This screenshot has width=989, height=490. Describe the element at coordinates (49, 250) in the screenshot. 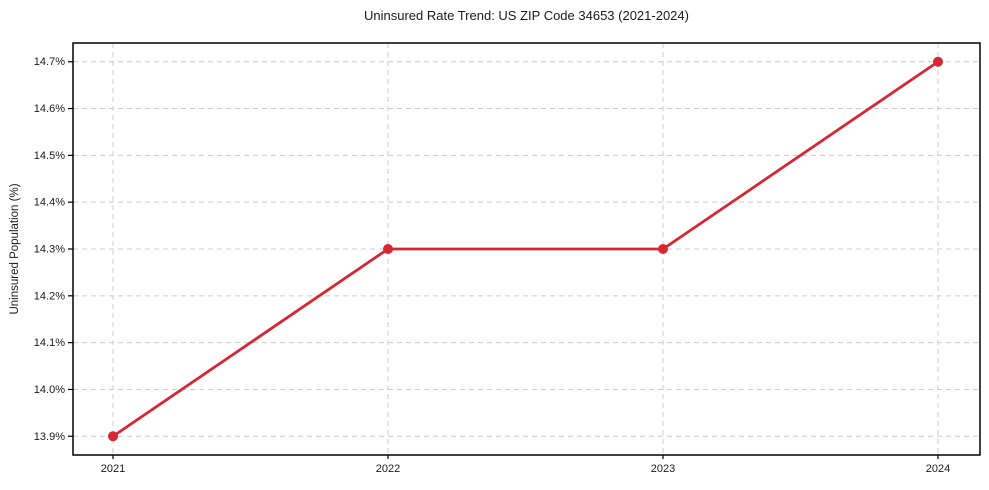

I see `y-tick-label: 14.3%` at that location.